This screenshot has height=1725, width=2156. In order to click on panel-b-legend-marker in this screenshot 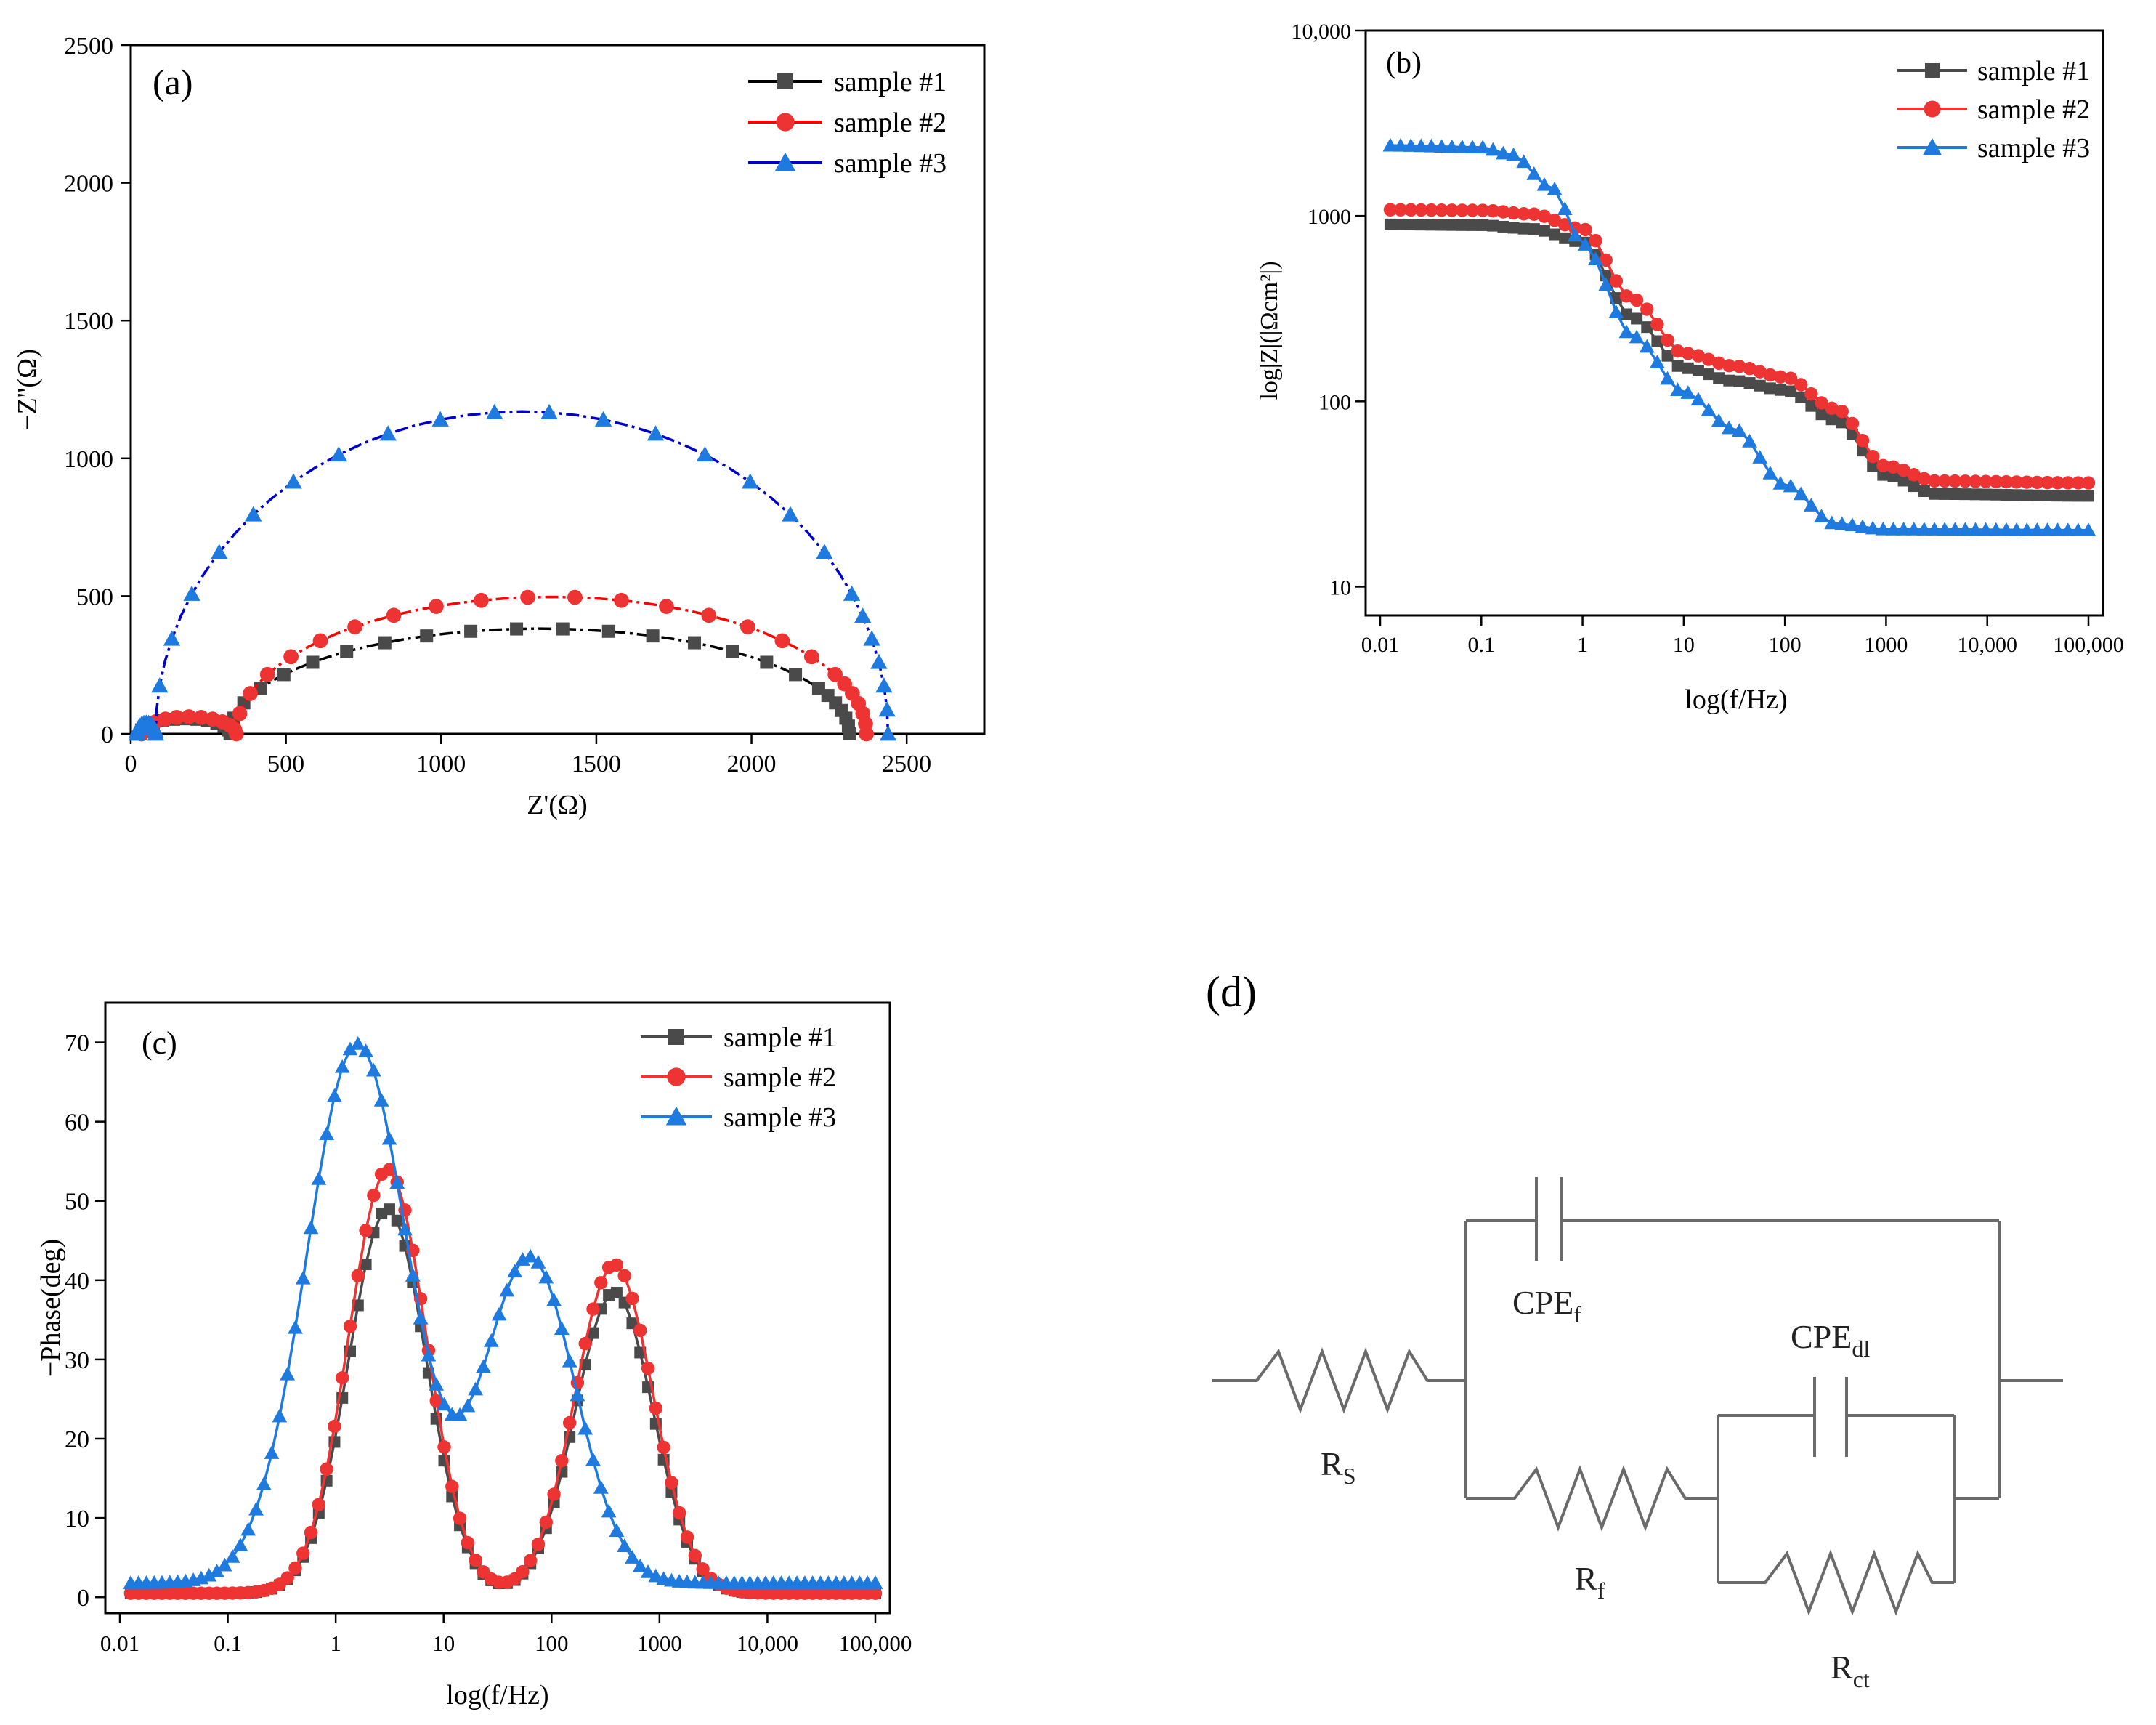, I will do `click(1932, 109)`.